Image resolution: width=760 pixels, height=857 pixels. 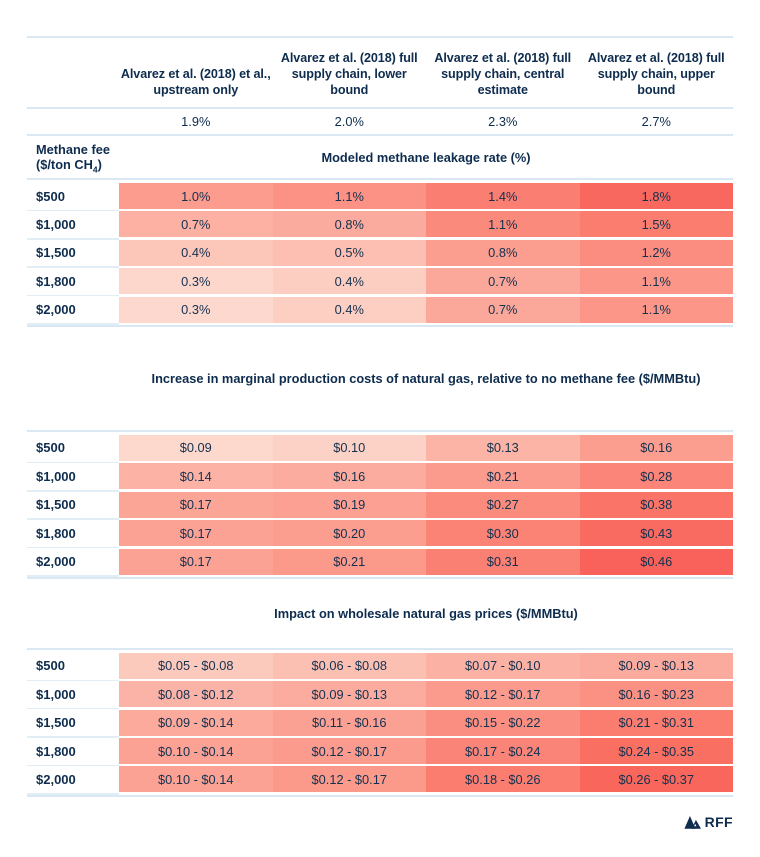 I want to click on heatmap-cell: $0.06 - $0.08, so click(x=349, y=665).